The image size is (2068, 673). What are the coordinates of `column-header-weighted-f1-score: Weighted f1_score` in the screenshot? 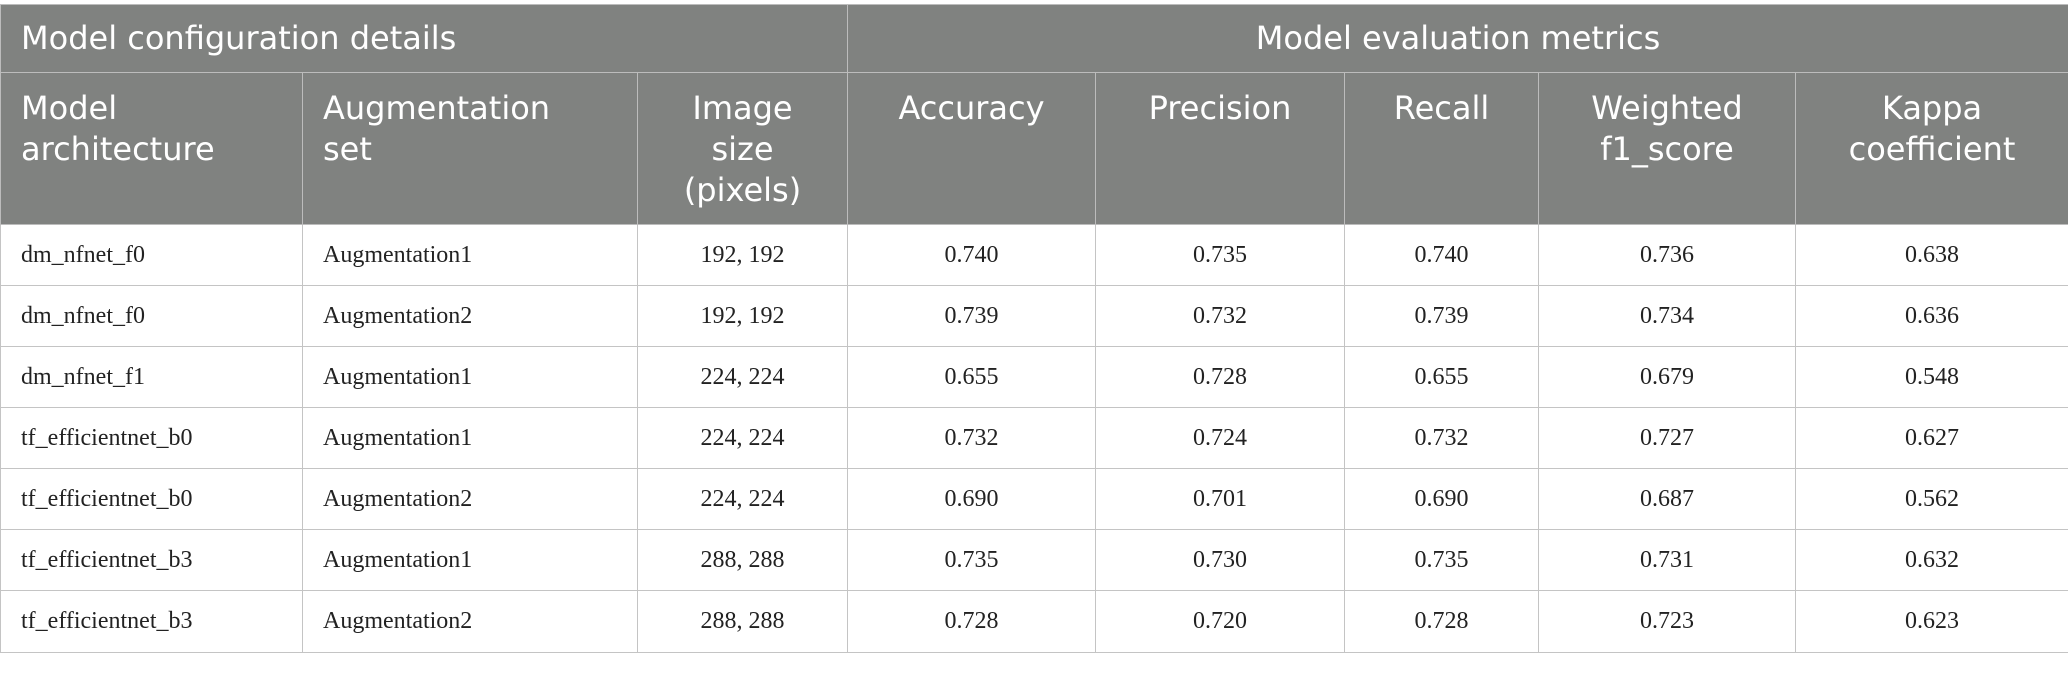 It's located at (1667, 148).